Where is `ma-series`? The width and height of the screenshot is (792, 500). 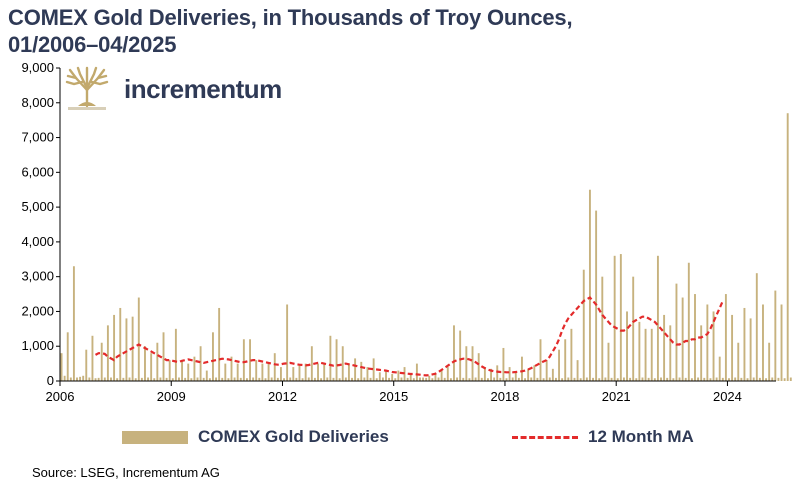 ma-series is located at coordinates (409, 336).